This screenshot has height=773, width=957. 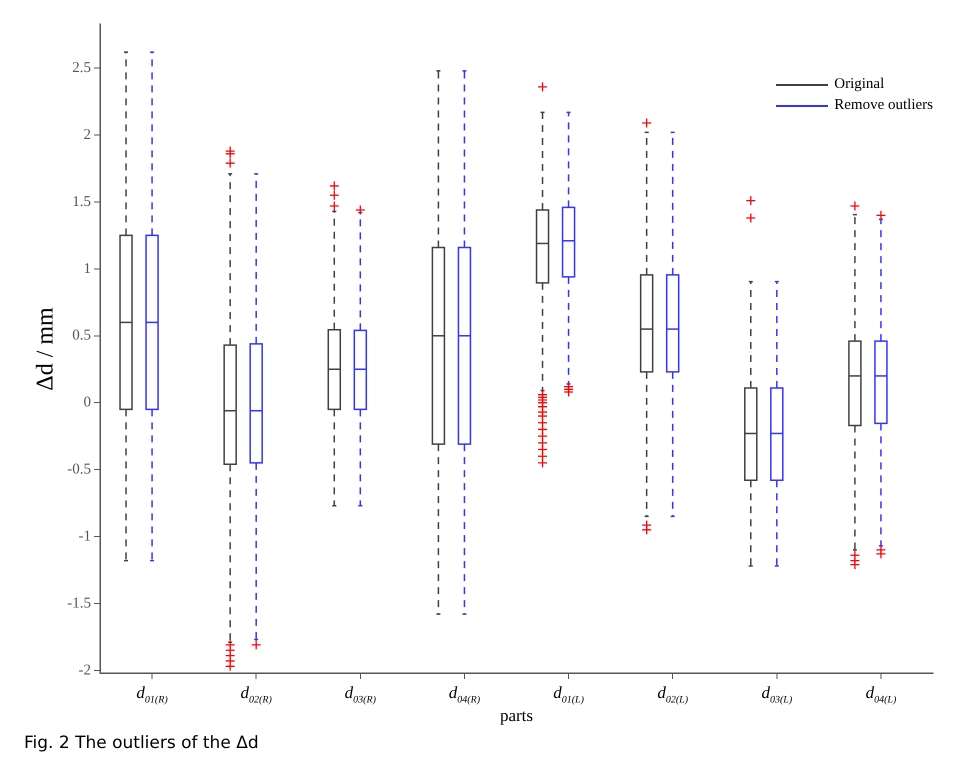 I want to click on y-tick-label: 2.5, so click(x=81, y=68).